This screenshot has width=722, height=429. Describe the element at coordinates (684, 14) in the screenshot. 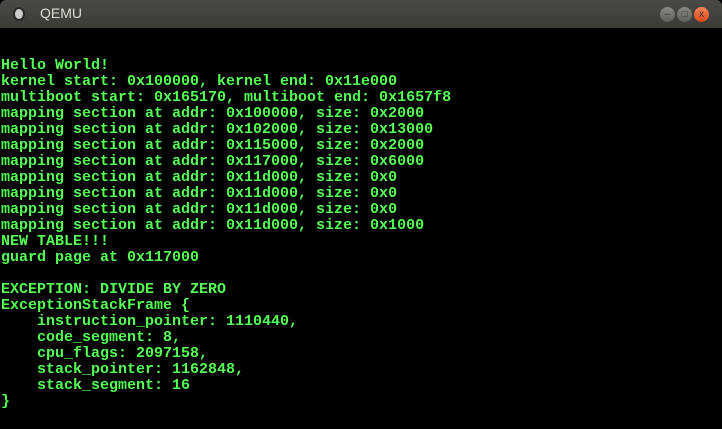

I see `maximize-button: □` at that location.